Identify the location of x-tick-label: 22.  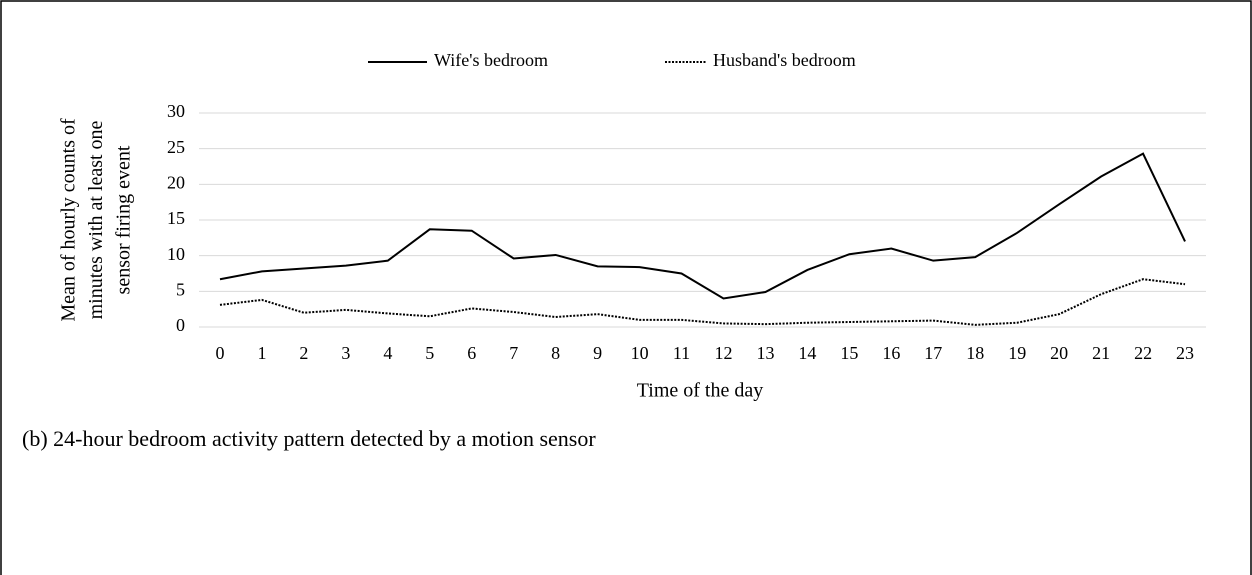
(1143, 353).